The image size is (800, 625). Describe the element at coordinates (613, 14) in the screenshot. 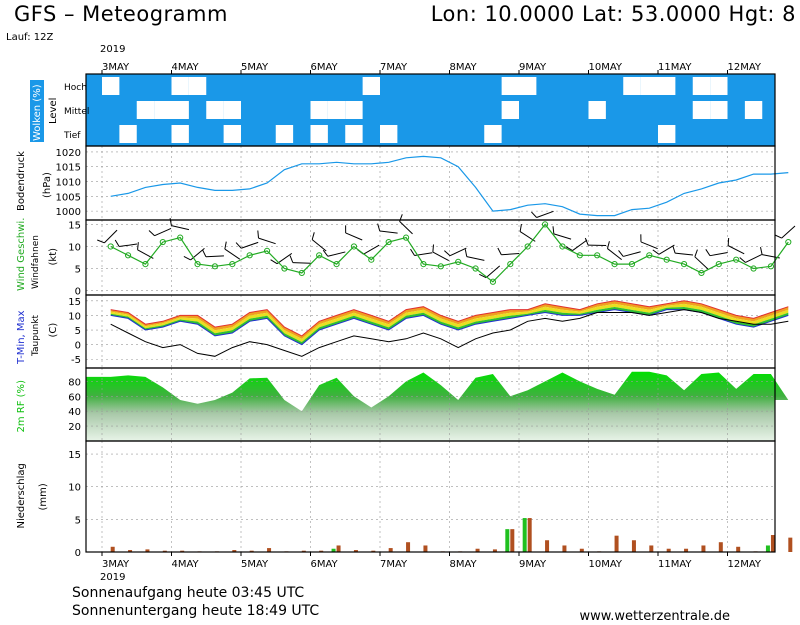

I see `location-coordinates: Lon: 10.0000 Lat: 53.0000 Hgt: 8` at that location.